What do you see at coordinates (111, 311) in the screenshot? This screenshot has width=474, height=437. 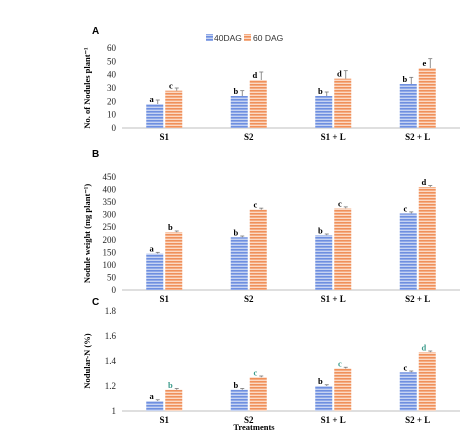 I see `y-tick-label: 1.8` at bounding box center [111, 311].